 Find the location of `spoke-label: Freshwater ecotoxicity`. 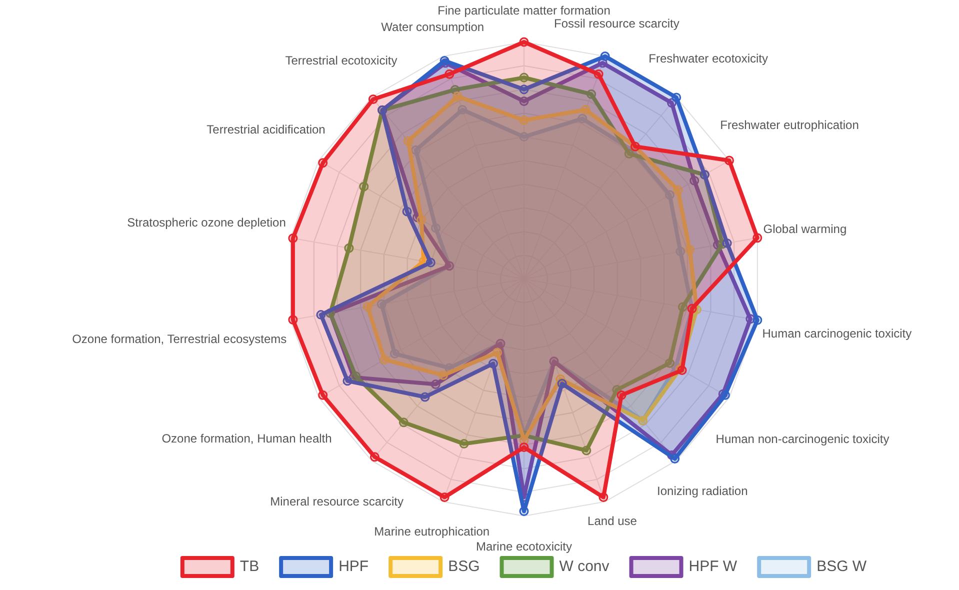

spoke-label: Freshwater ecotoxicity is located at coordinates (708, 59).